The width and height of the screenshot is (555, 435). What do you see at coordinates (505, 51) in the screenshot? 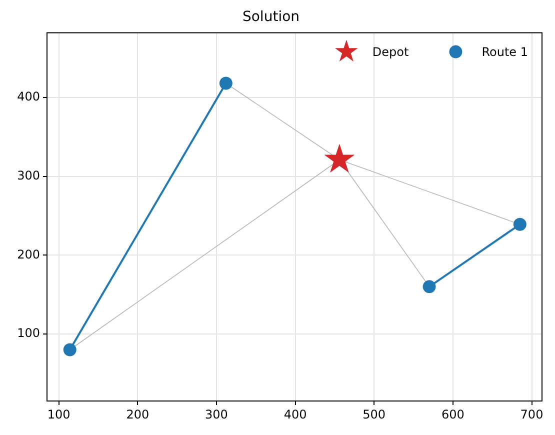
I see `legend-label: Route 1` at bounding box center [505, 51].